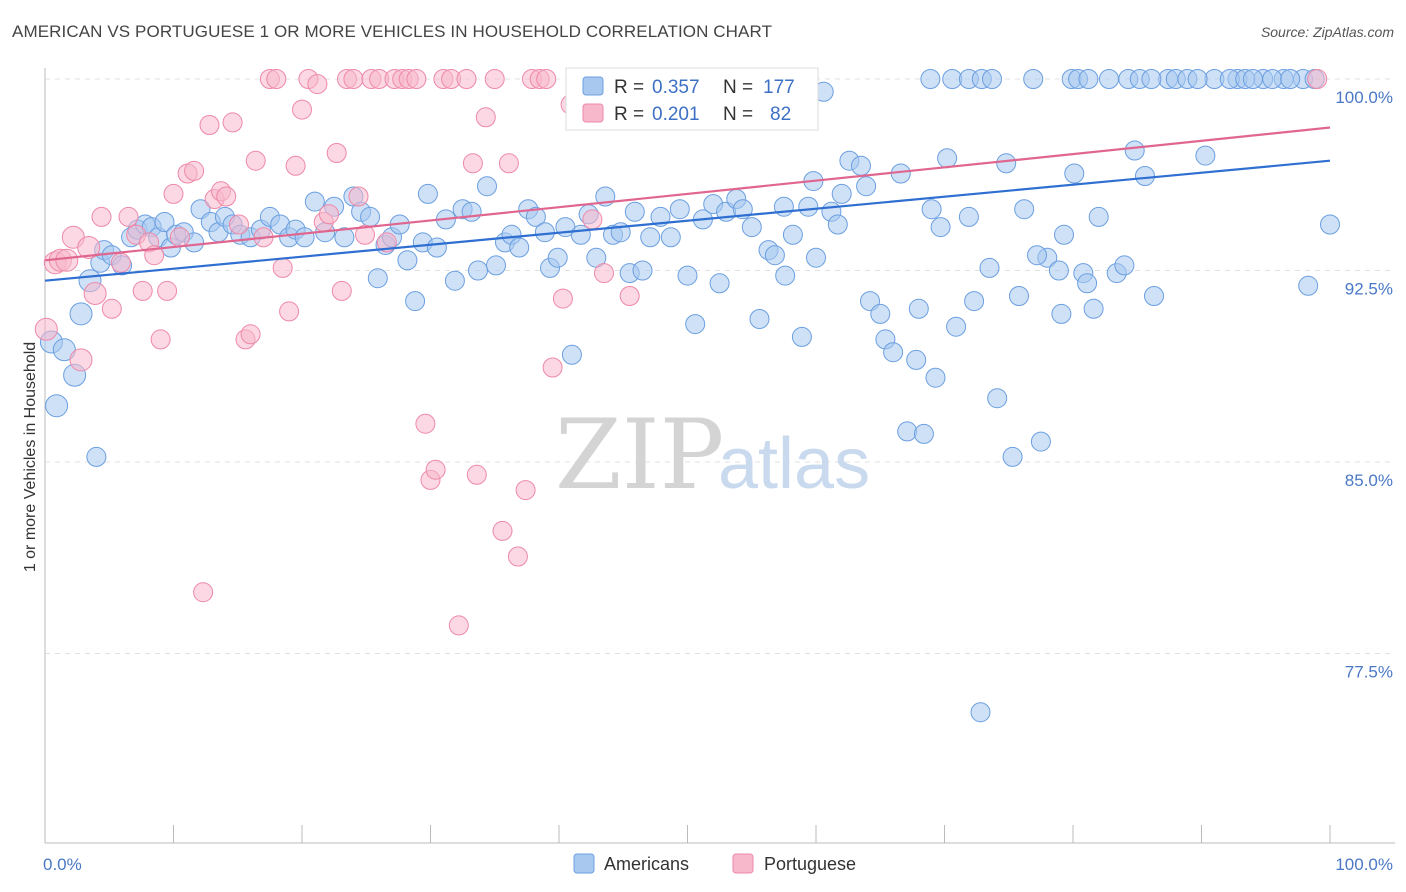 The height and width of the screenshot is (892, 1406). I want to click on watermark-zip: ZIP, so click(639, 455).